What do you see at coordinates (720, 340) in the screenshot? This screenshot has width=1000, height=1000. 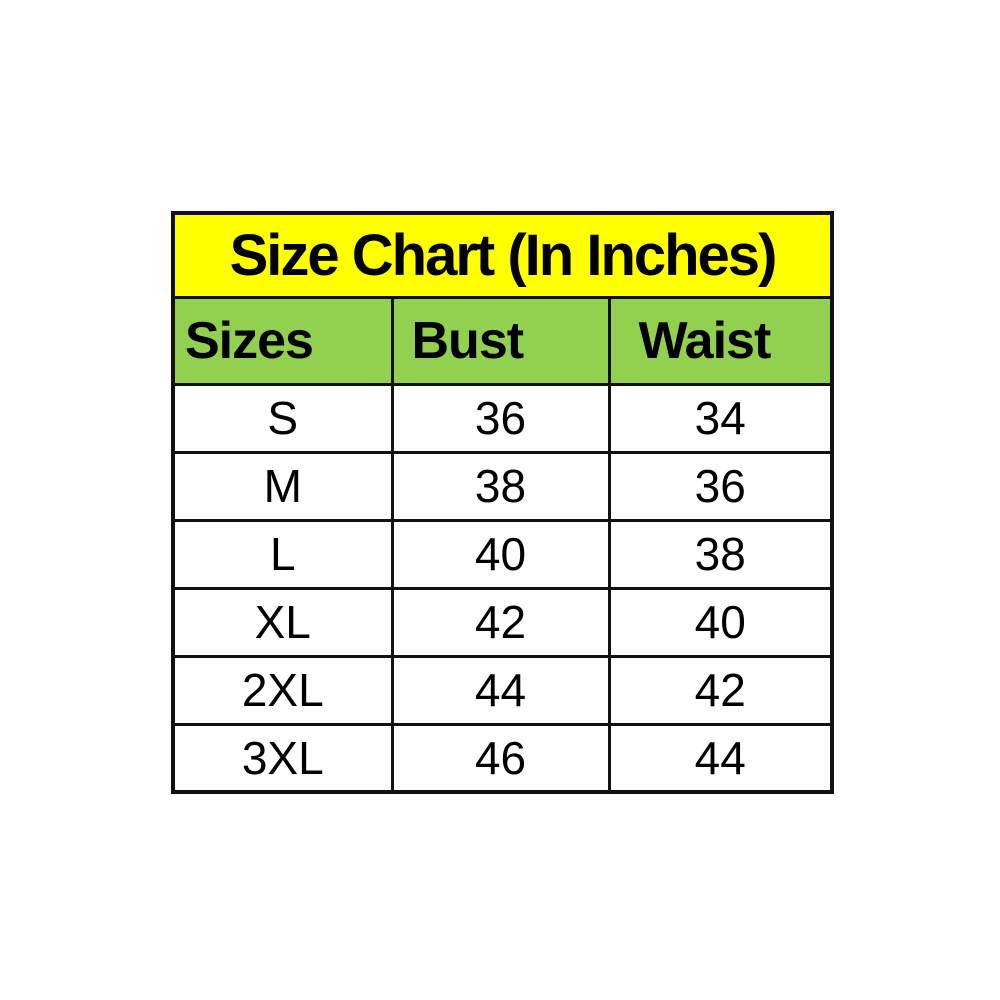 I see `column-header-waist: Waist` at bounding box center [720, 340].